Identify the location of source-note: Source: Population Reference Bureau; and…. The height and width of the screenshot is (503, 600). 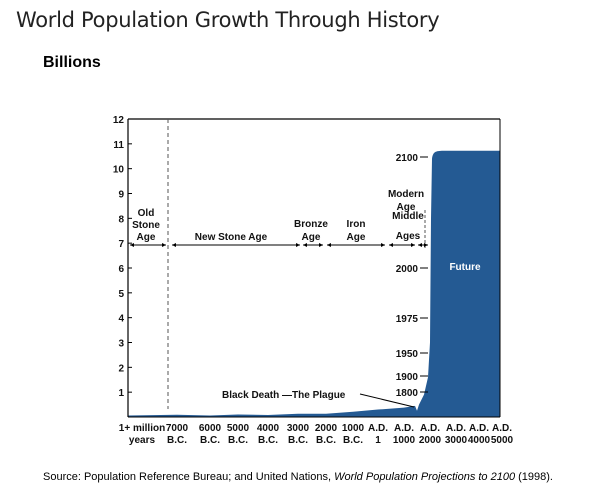
(298, 477).